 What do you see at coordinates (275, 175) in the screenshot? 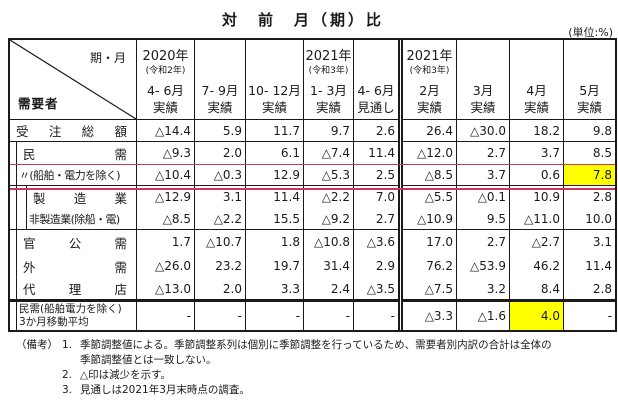
I see `value-cell: 12.9` at bounding box center [275, 175].